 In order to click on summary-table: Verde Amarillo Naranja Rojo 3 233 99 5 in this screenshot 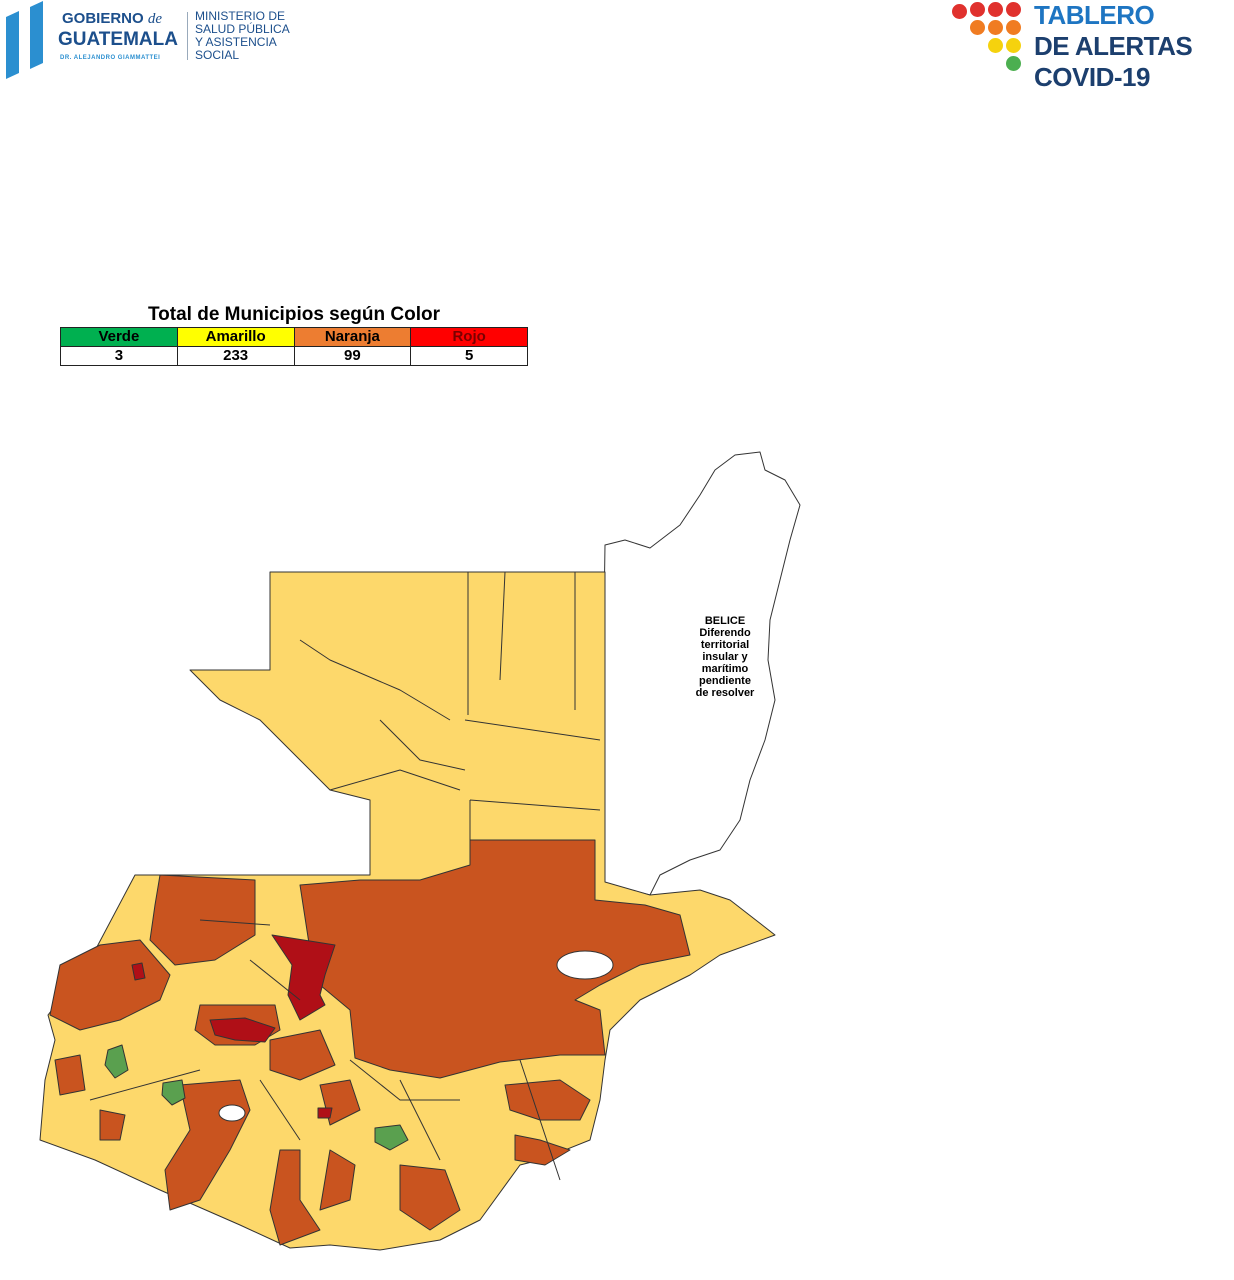, I will do `click(294, 346)`.